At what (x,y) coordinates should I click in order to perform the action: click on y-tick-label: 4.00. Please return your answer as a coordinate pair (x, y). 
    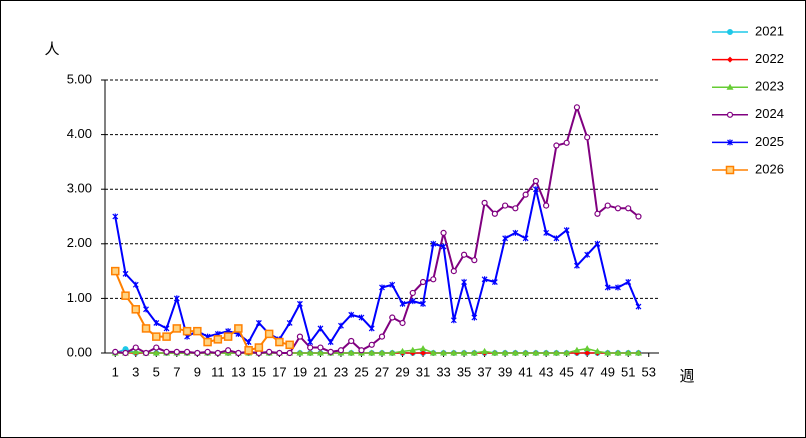
    Looking at the image, I should click on (79, 133).